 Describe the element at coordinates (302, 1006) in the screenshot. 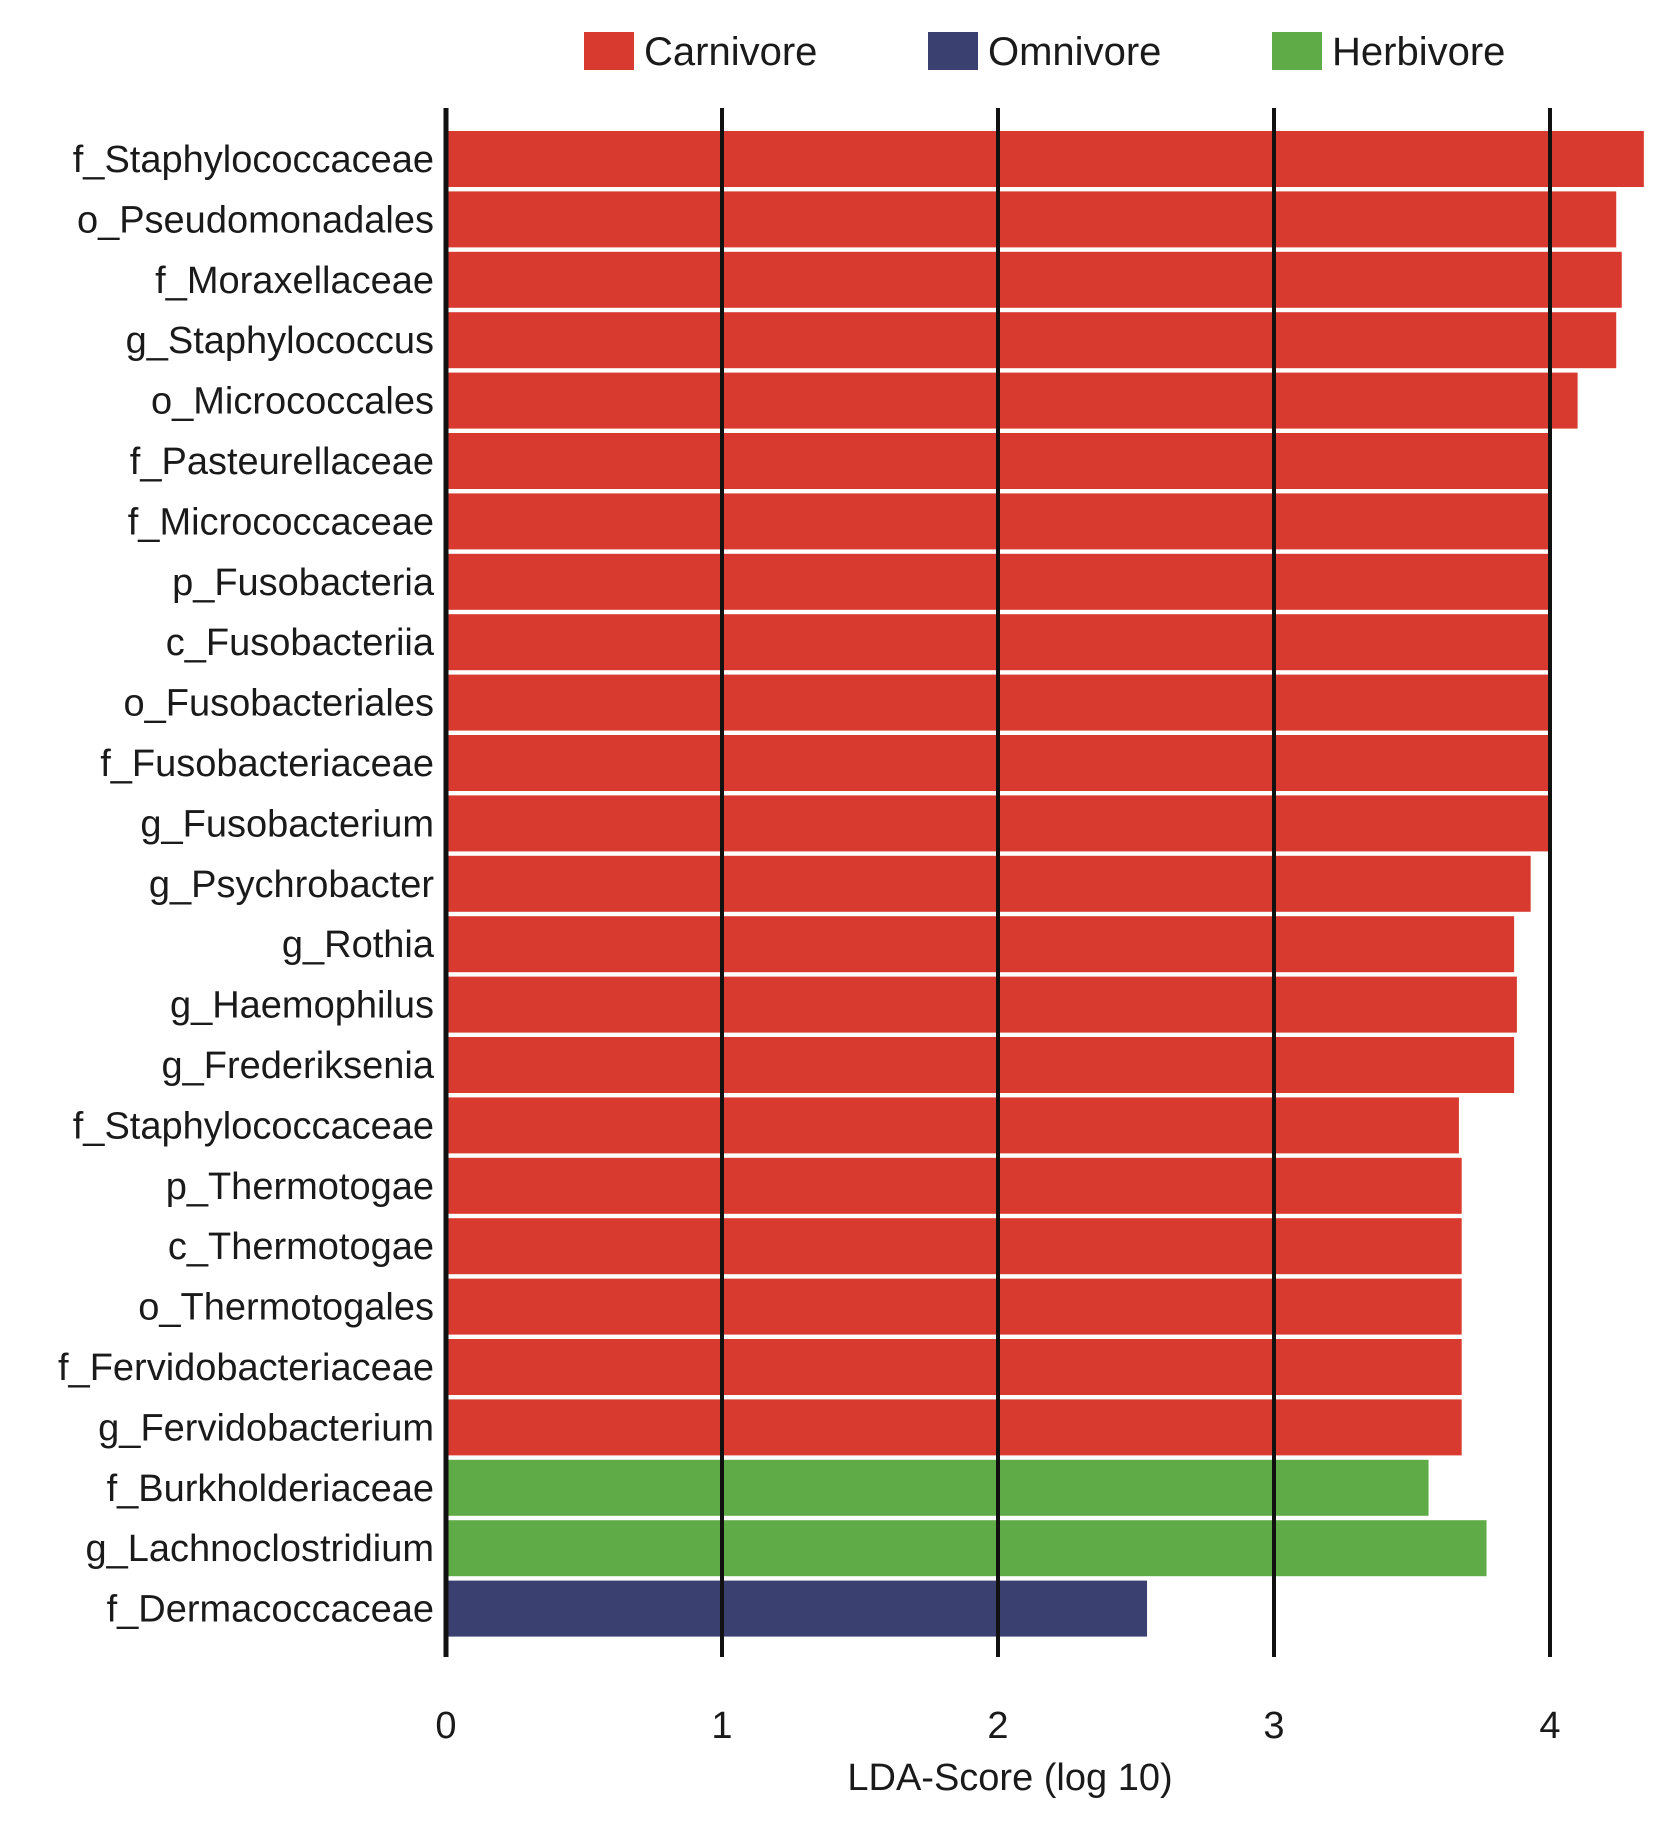

I see `category-label-15: g_Haemophilus` at that location.